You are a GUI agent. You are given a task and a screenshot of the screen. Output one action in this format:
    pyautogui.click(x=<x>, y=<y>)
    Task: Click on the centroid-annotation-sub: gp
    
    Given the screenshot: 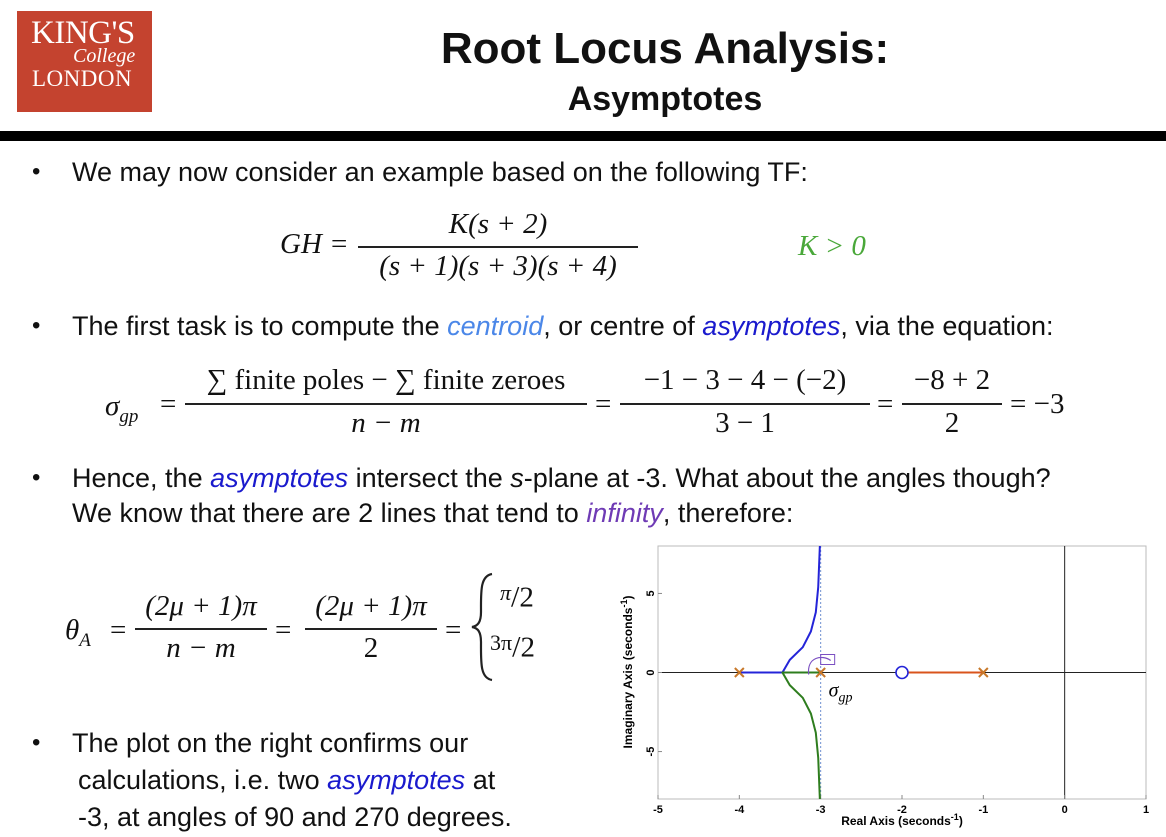 What is the action you would take?
    pyautogui.click(x=846, y=698)
    